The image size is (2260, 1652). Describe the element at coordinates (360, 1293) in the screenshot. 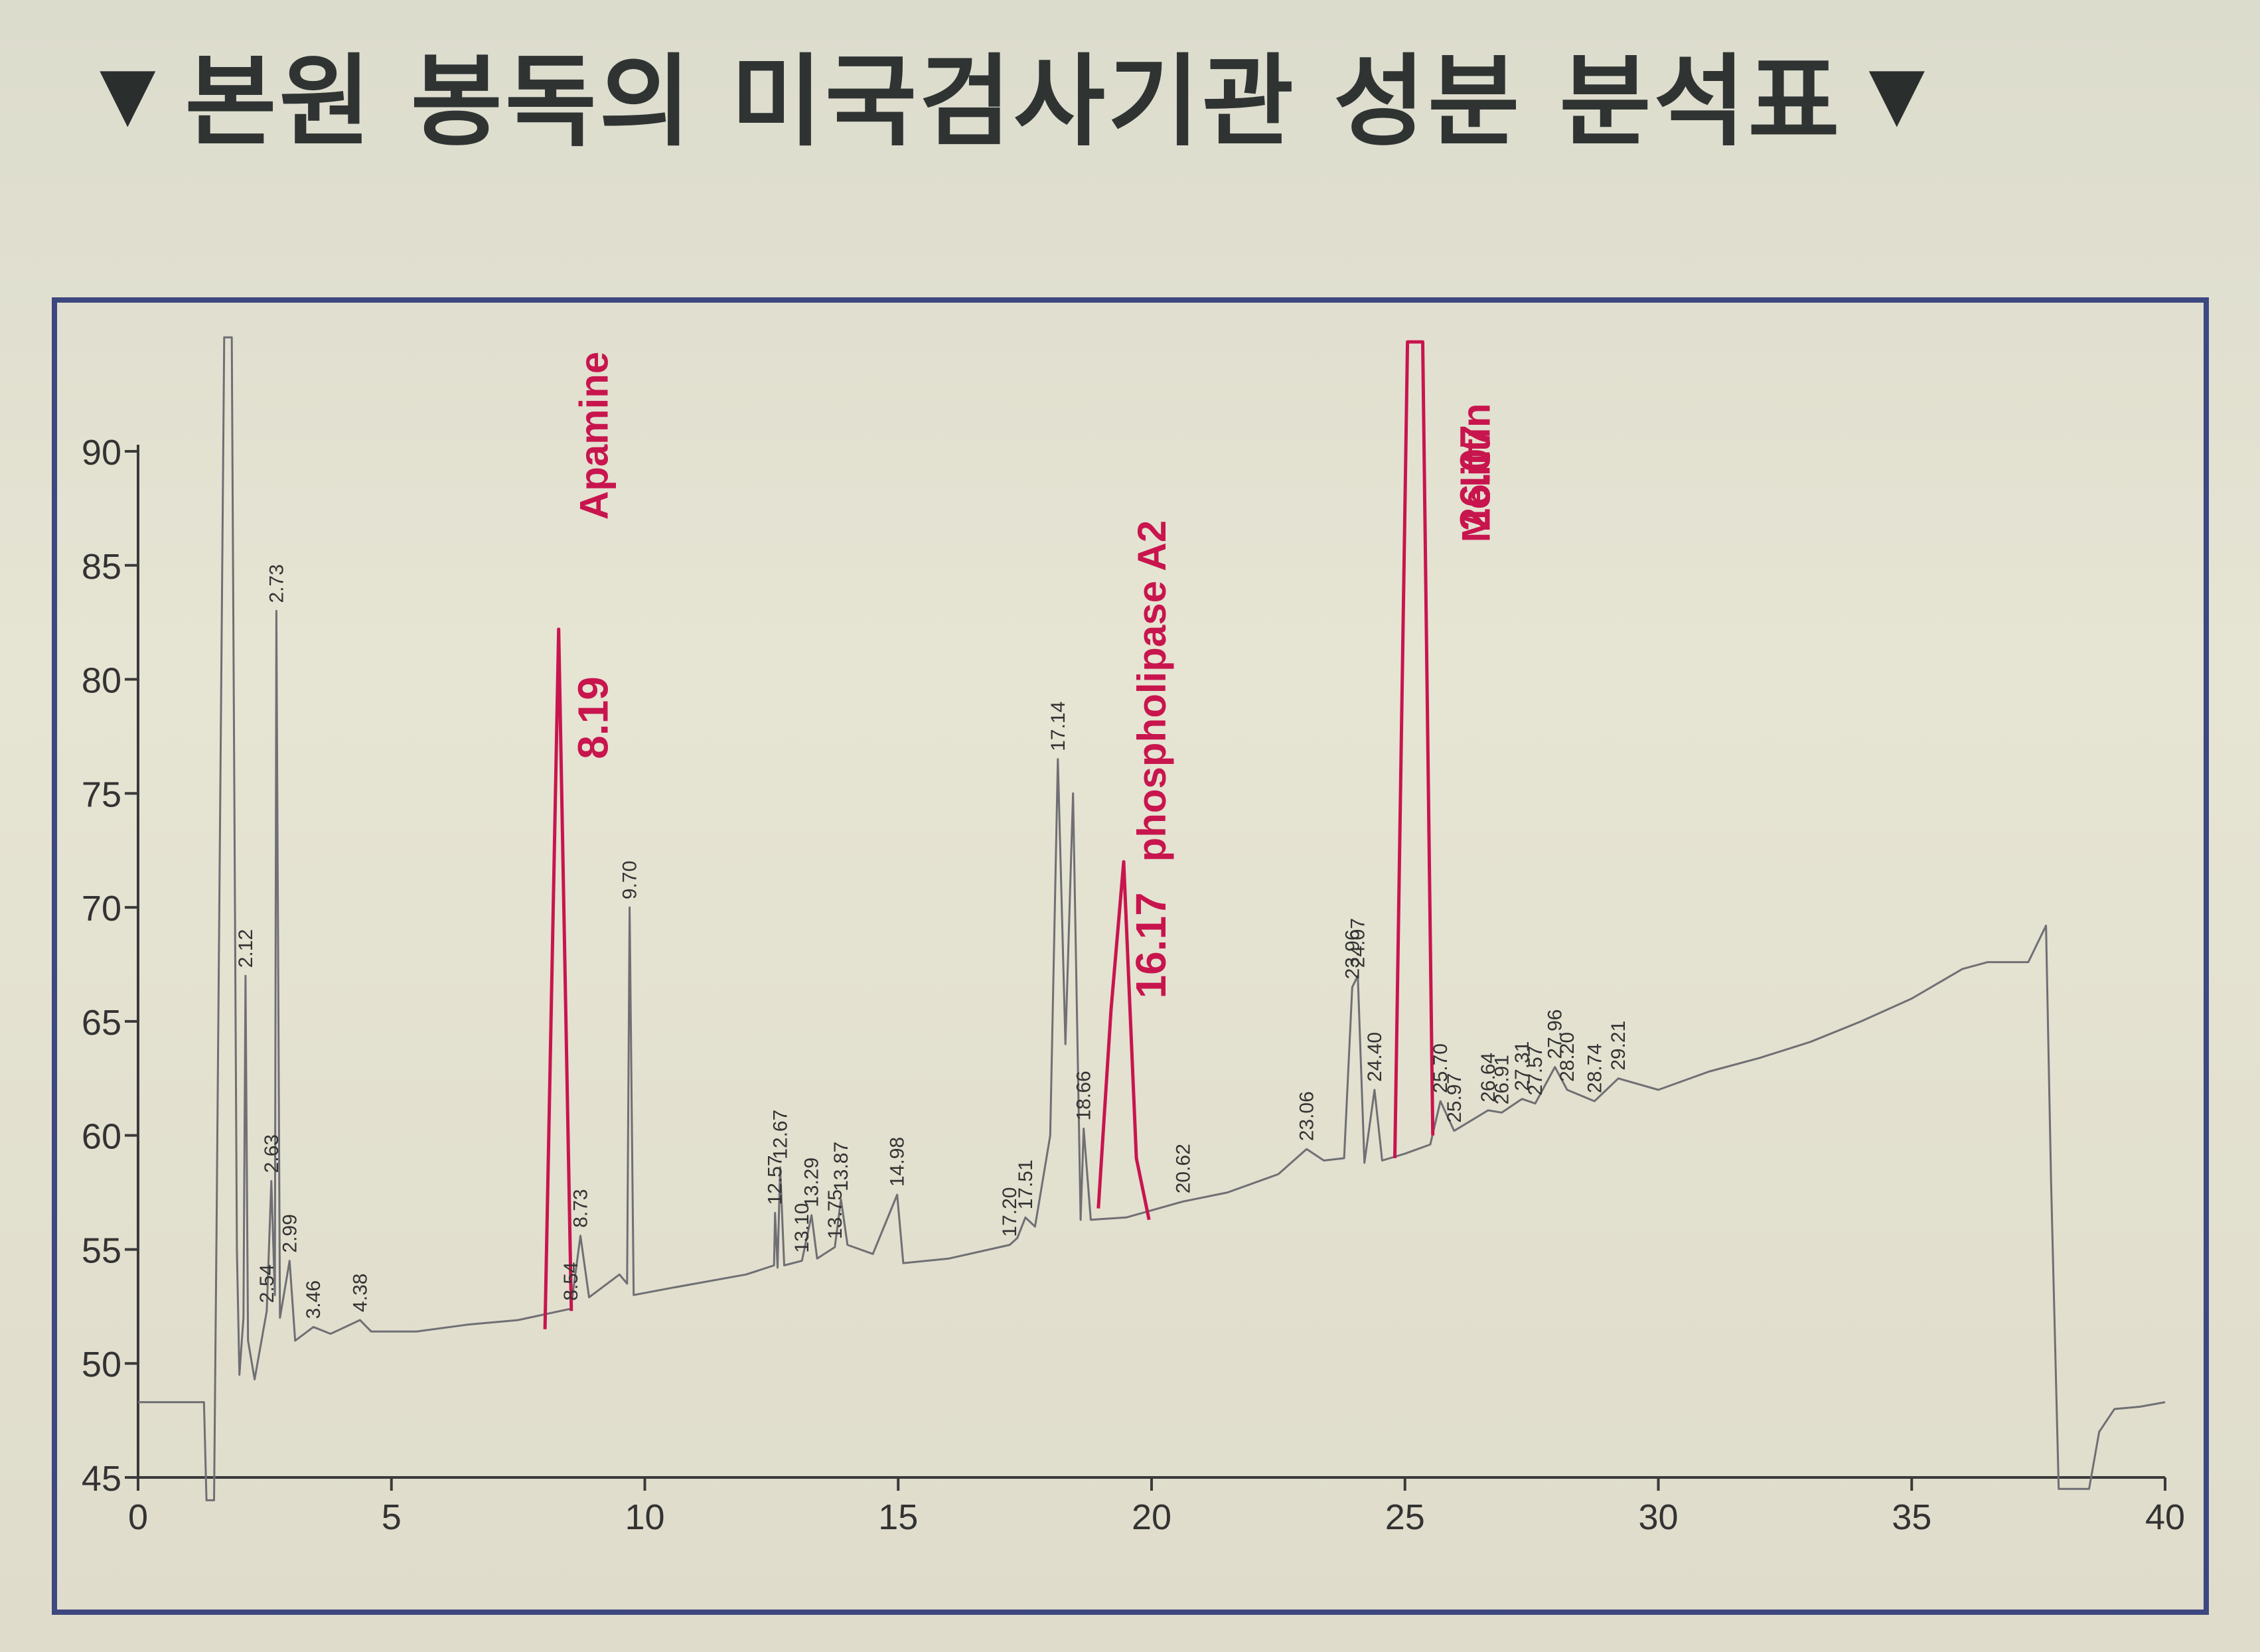

I see `peak-label: 4.38` at that location.